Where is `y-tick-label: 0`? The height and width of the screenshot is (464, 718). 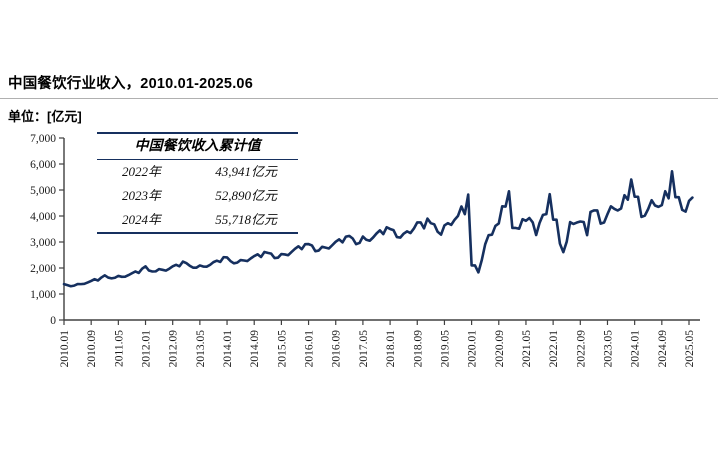
y-tick-label: 0 is located at coordinates (53, 321).